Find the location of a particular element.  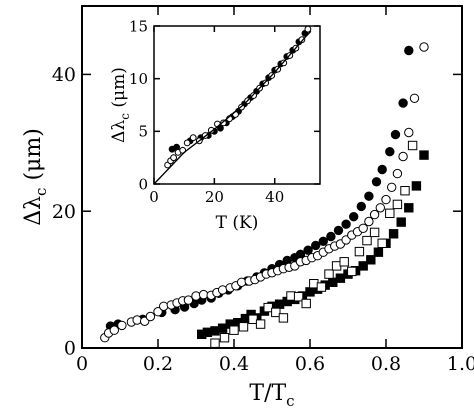

inset-plot-frame is located at coordinates (237, 105).